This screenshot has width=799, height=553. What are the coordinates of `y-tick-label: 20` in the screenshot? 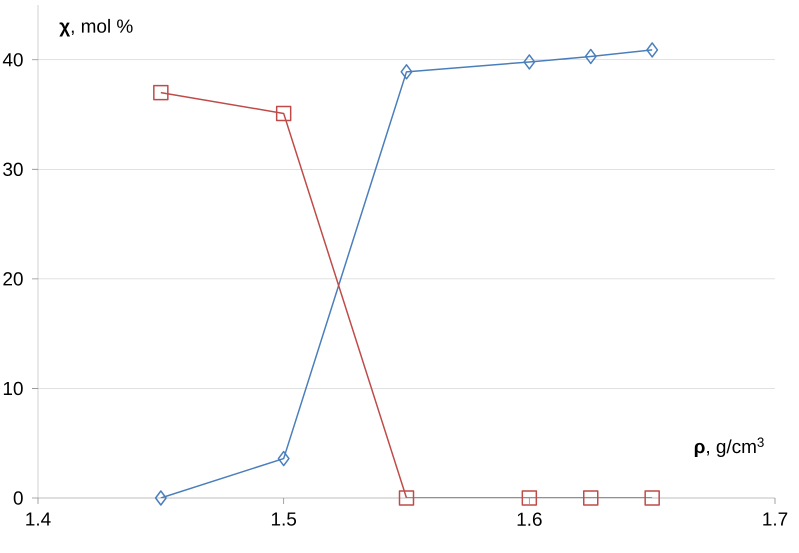 It's located at (13, 279).